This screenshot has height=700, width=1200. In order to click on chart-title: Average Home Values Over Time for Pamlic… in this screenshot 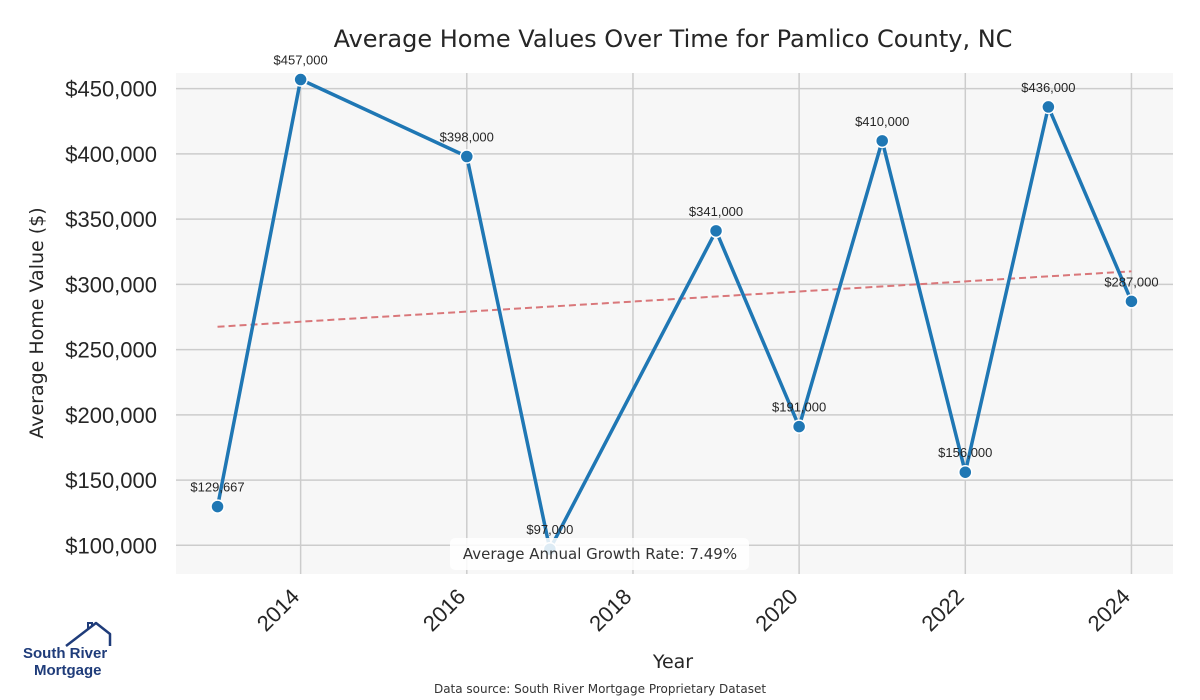, I will do `click(673, 39)`.